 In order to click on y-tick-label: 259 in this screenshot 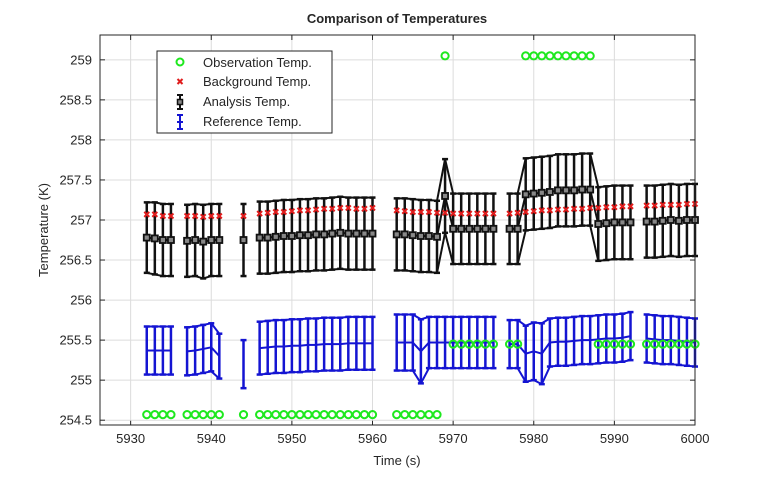, I will do `click(81, 59)`.